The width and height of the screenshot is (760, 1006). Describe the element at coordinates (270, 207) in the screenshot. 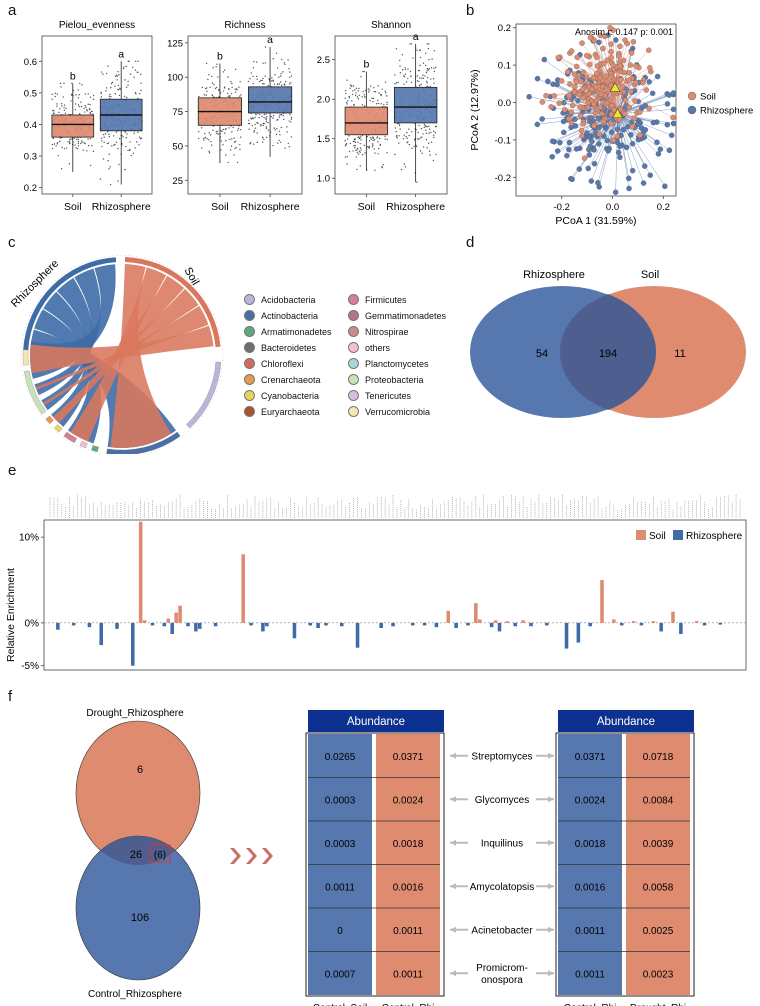

I see `x-tick-label: Rhizosphere` at that location.